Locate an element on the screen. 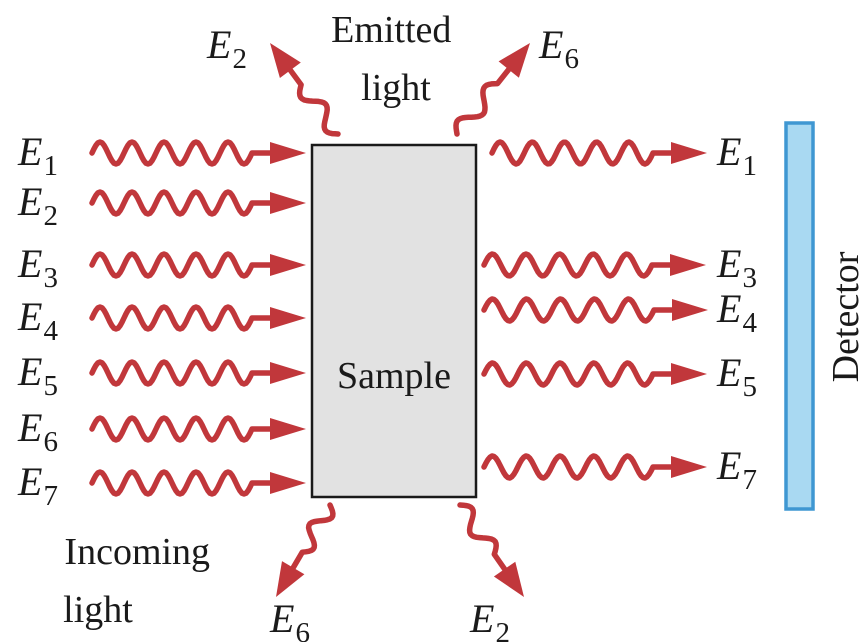 The height and width of the screenshot is (642, 866). incoming-energy-label-2-symbol: E is located at coordinates (29, 201).